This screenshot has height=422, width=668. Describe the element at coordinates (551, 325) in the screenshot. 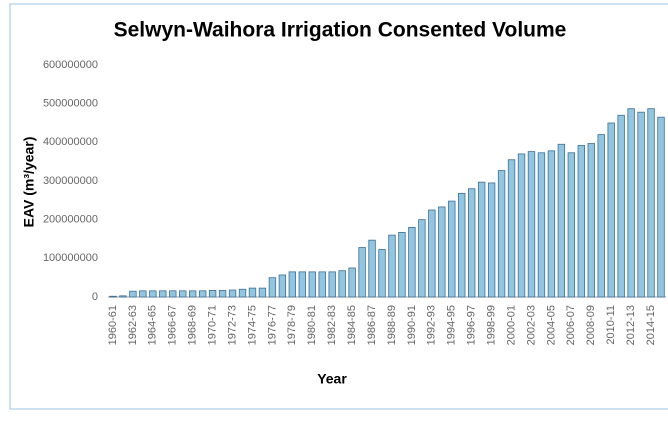

I see `x-tick-label: 2004-05` at that location.